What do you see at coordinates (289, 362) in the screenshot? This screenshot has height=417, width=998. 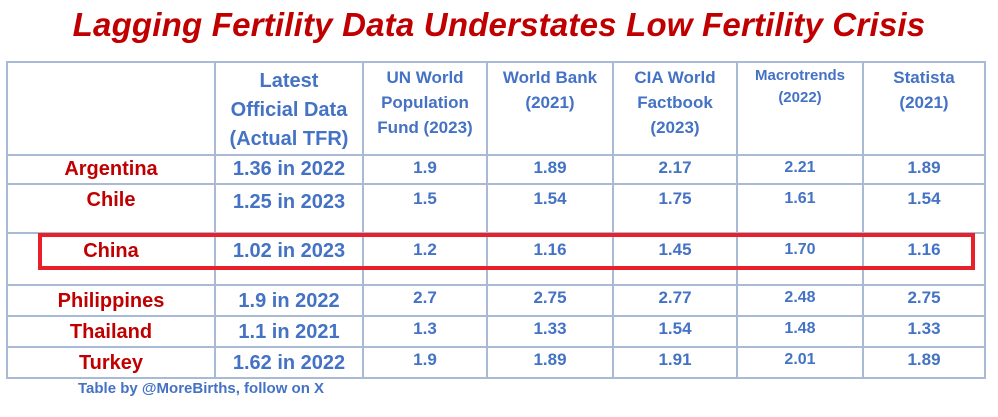 I see `official-cell: 1.62 in 2022` at bounding box center [289, 362].